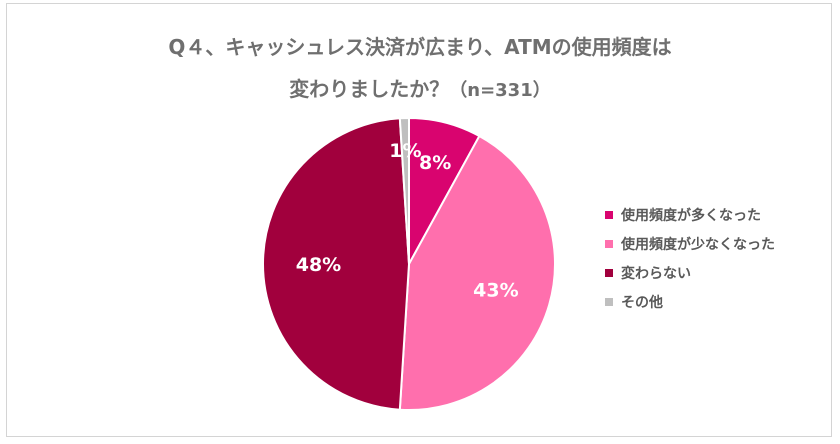 Image resolution: width=840 pixels, height=444 pixels. I want to click on legend-item-0: 使用頻度が多くなった, so click(715, 214).